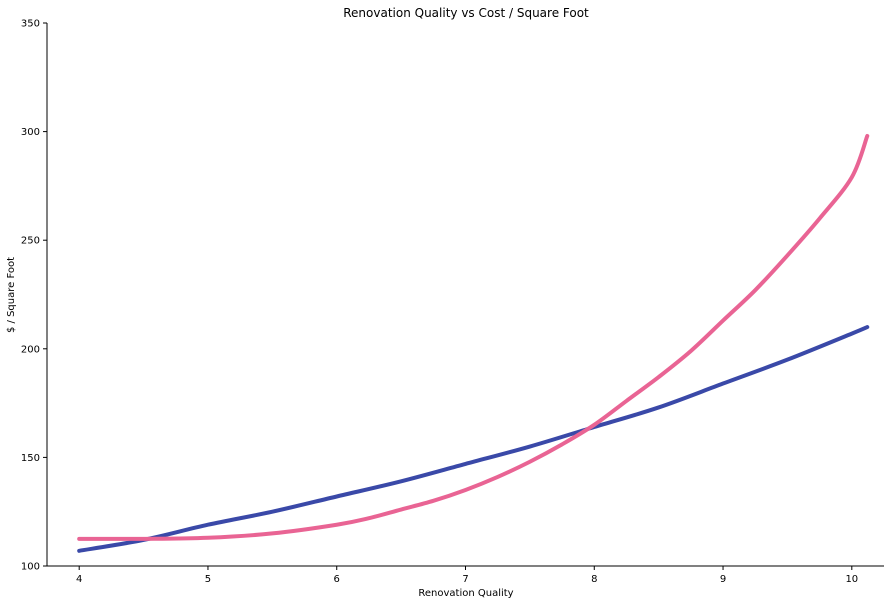 This screenshot has width=891, height=604. Describe the element at coordinates (34, 296) in the screenshot. I see `y-axis-ticks: 100 150 200 250 300 350` at that location.